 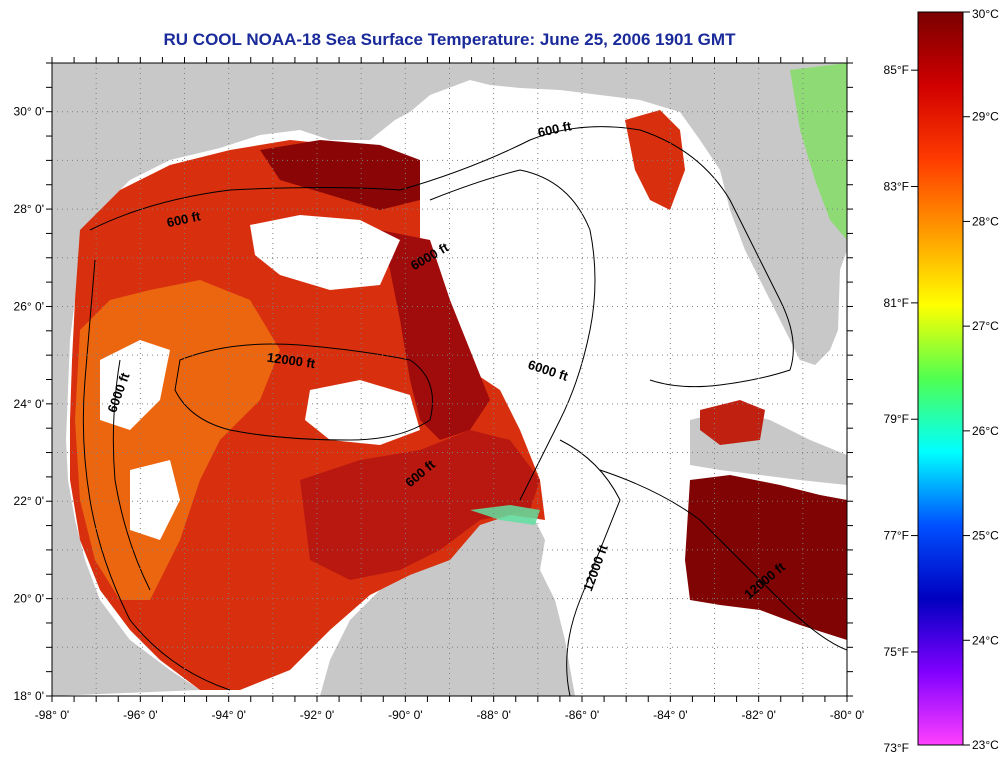 I want to click on cb-label-f: 85°F, so click(x=896, y=70).